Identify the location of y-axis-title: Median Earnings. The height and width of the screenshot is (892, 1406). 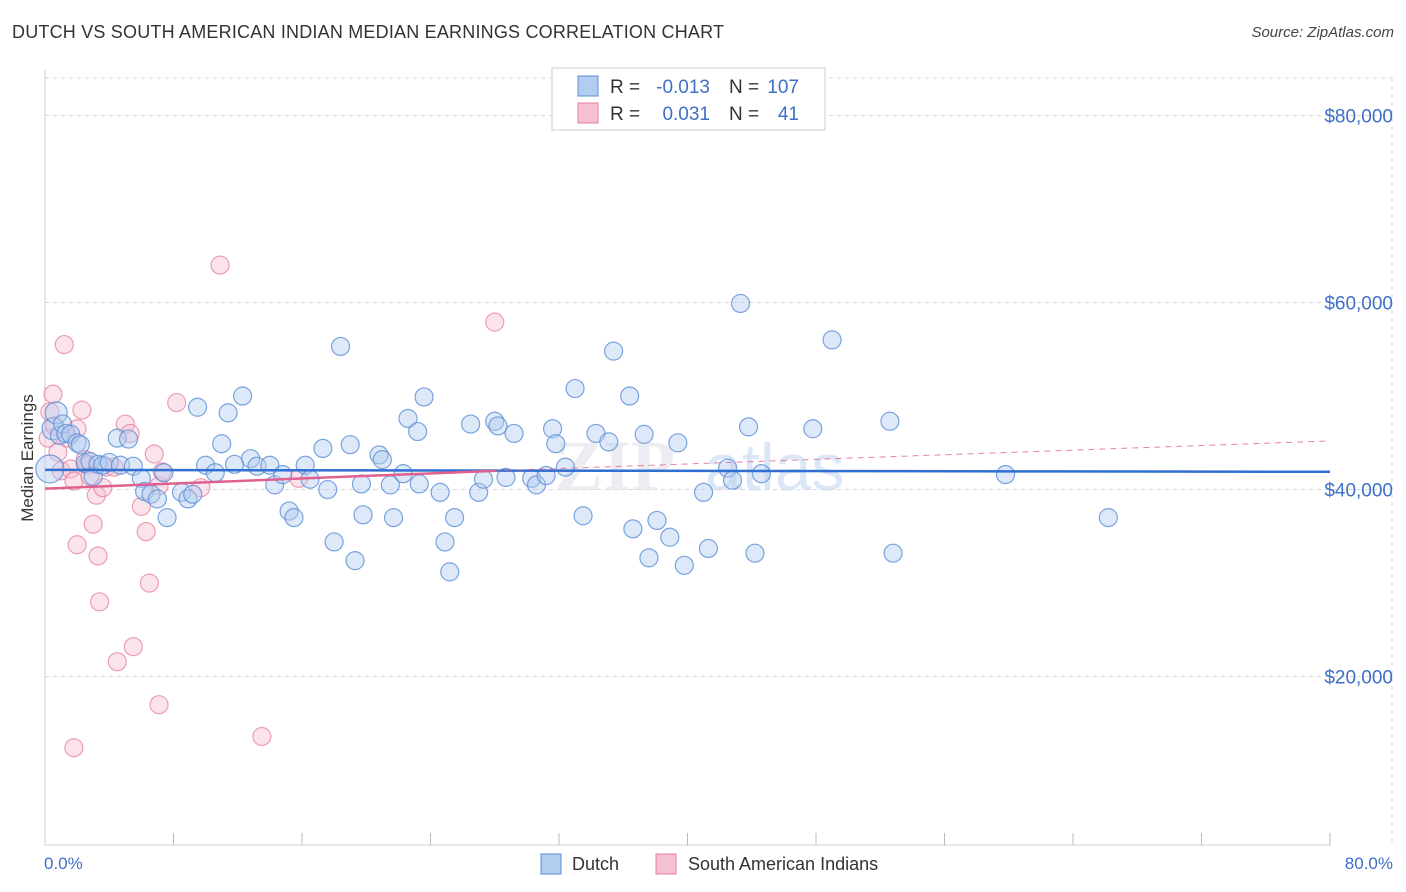
(27, 458).